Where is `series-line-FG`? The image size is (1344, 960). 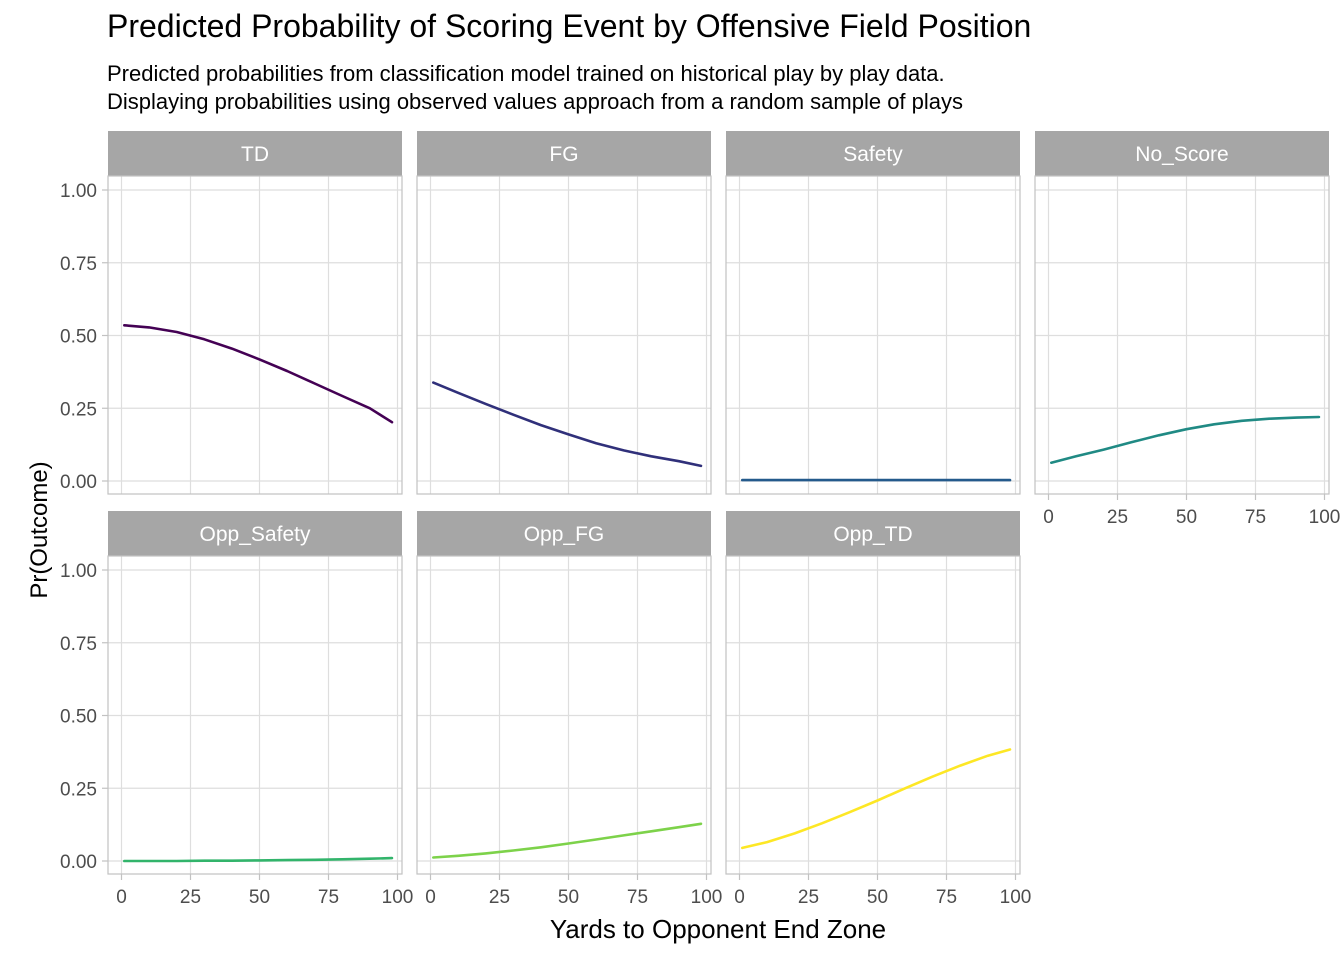 series-line-FG is located at coordinates (567, 424).